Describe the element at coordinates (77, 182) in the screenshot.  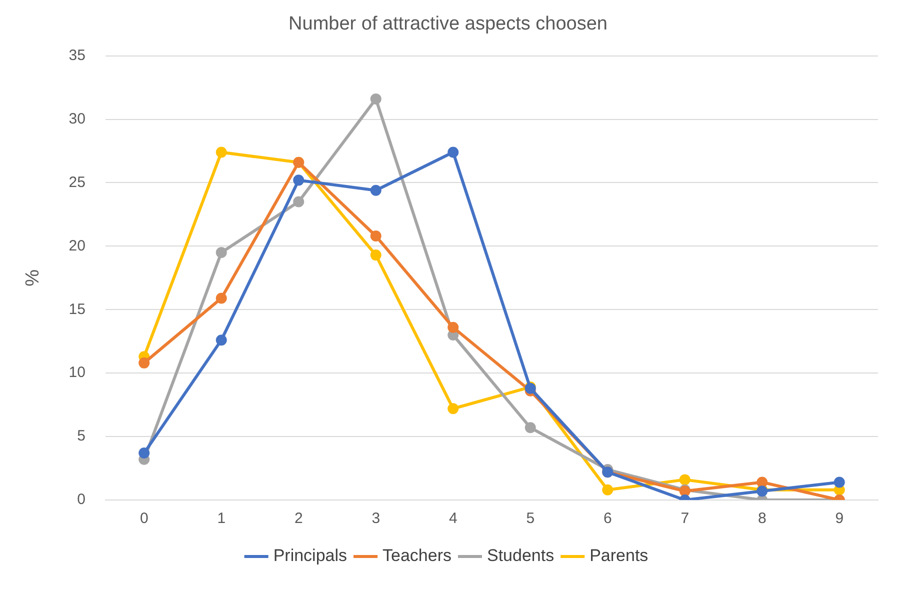
I see `y-tick-label: 25` at that location.